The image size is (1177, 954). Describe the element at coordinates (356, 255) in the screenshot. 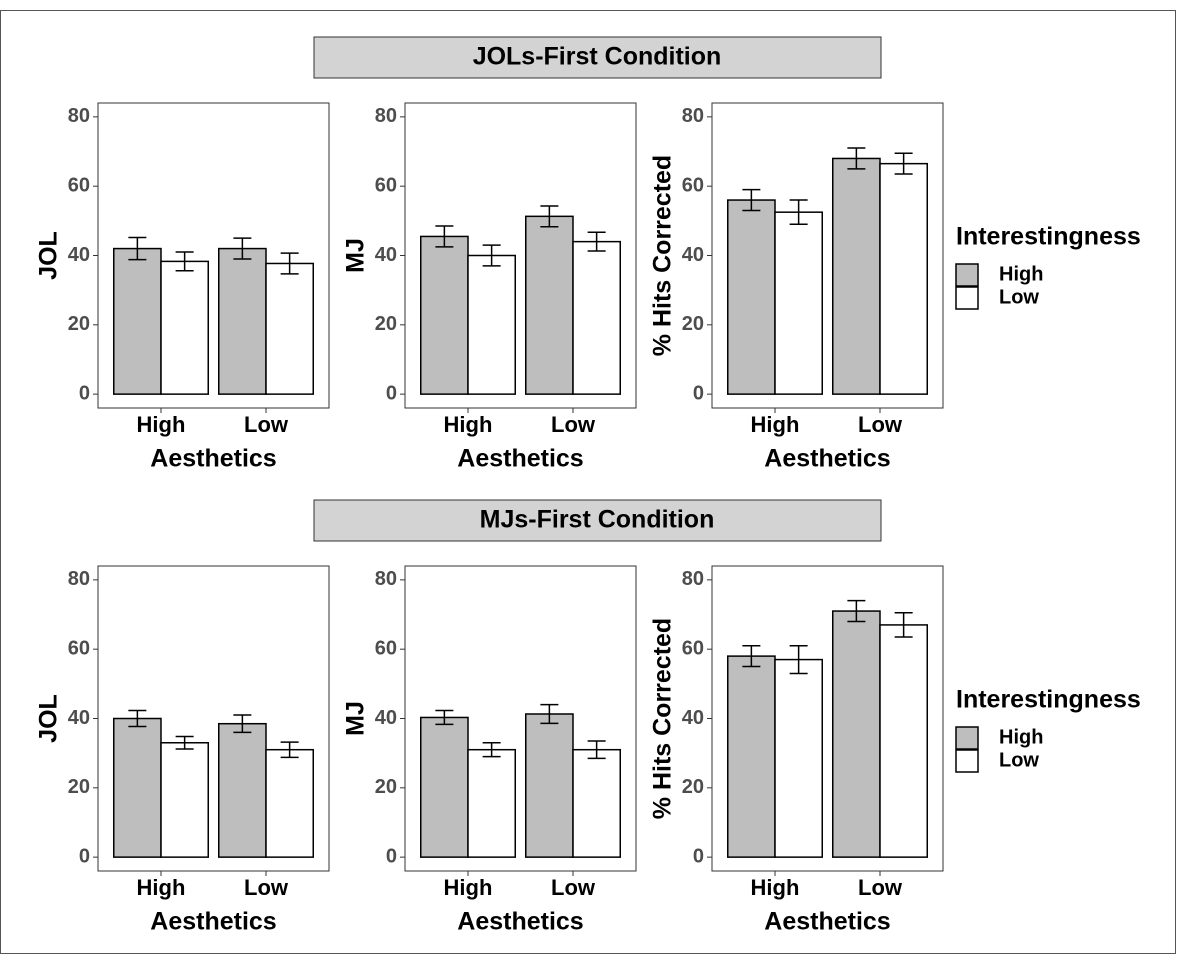

I see `y-axis-title: MJ` at that location.